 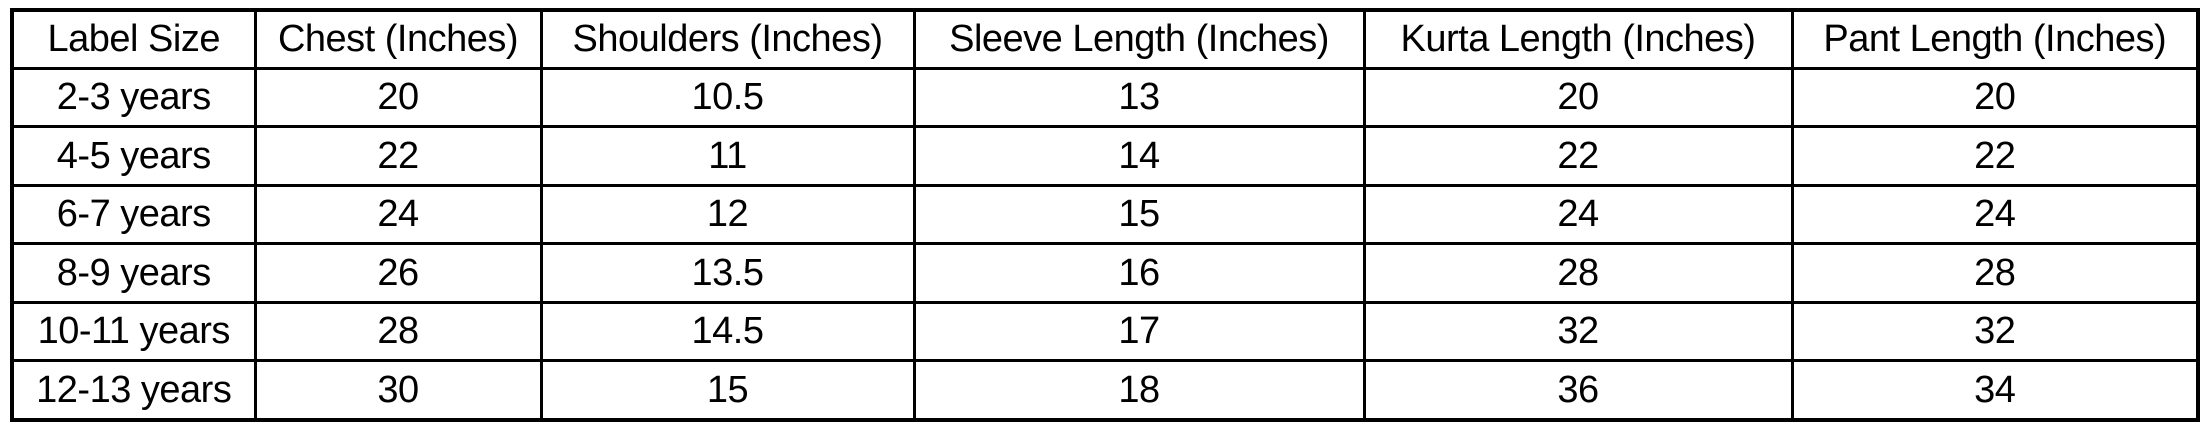 I want to click on cell-kurta-length: 24, so click(x=1578, y=214).